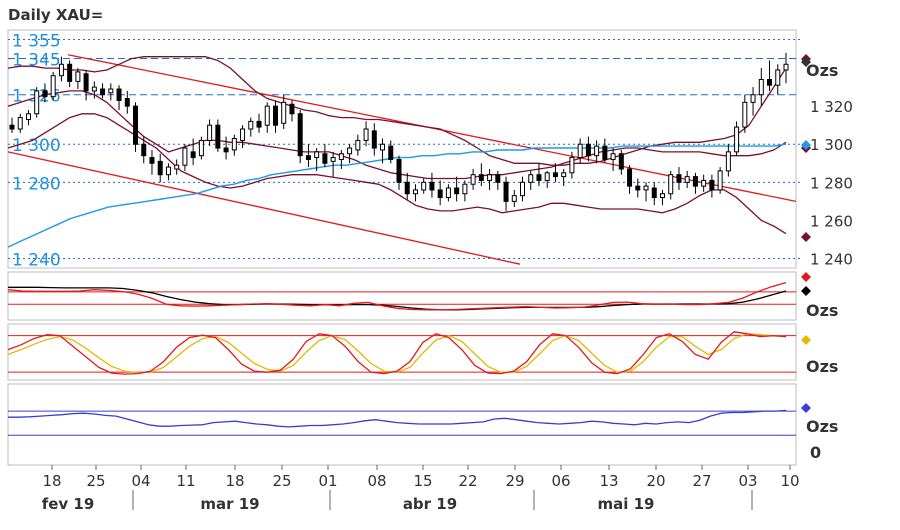 This screenshot has width=900, height=530. Describe the element at coordinates (140, 481) in the screenshot. I see `x-day-label-3: 04` at that location.